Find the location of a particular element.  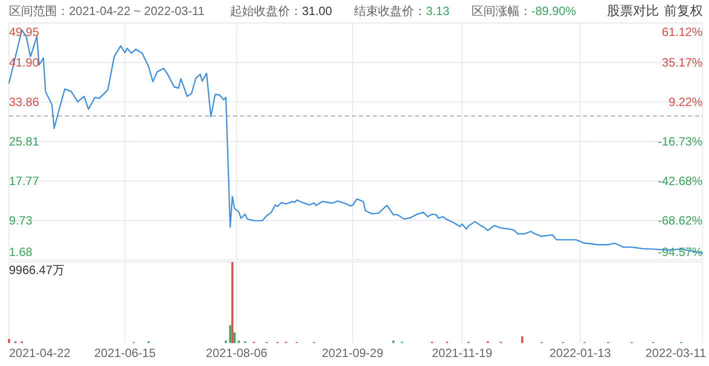

text: 起始收盘价：31.00 is located at coordinates (281, 11).